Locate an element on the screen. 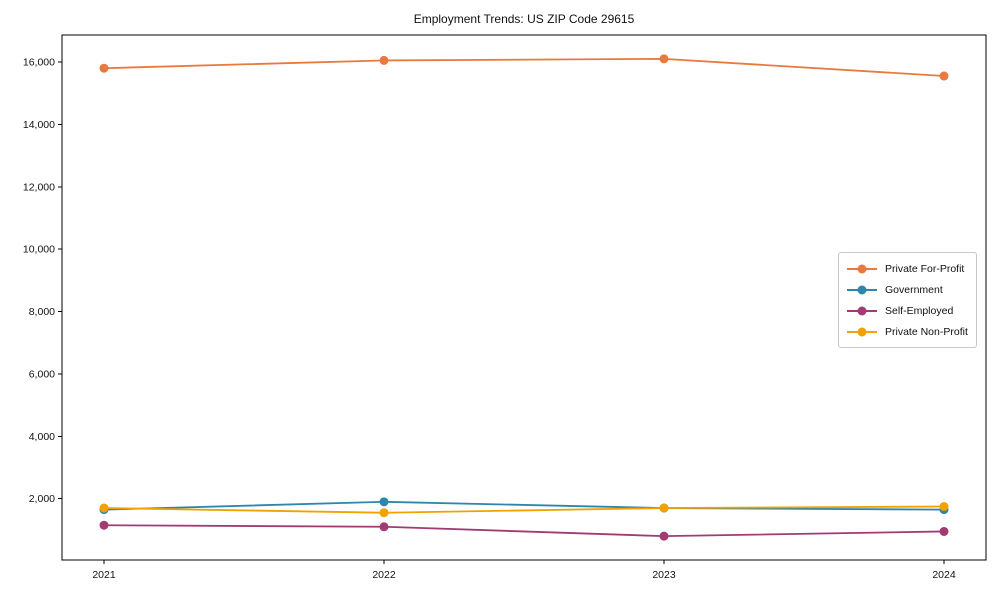 The width and height of the screenshot is (1000, 600). y-tick-label: 16,000 is located at coordinates (39, 62).